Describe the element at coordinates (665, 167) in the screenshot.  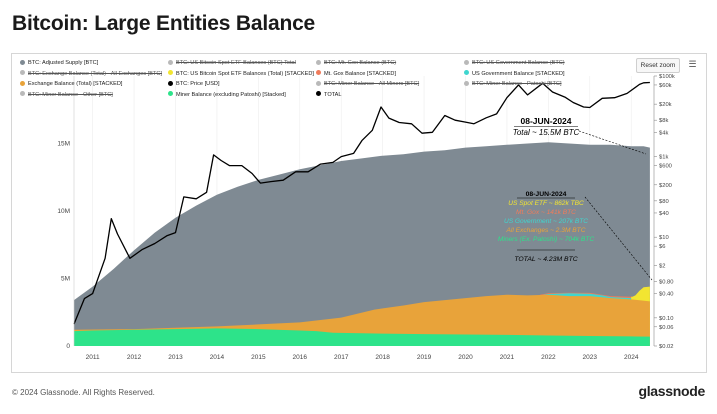
I see `y-right-tick-label: $600` at that location.